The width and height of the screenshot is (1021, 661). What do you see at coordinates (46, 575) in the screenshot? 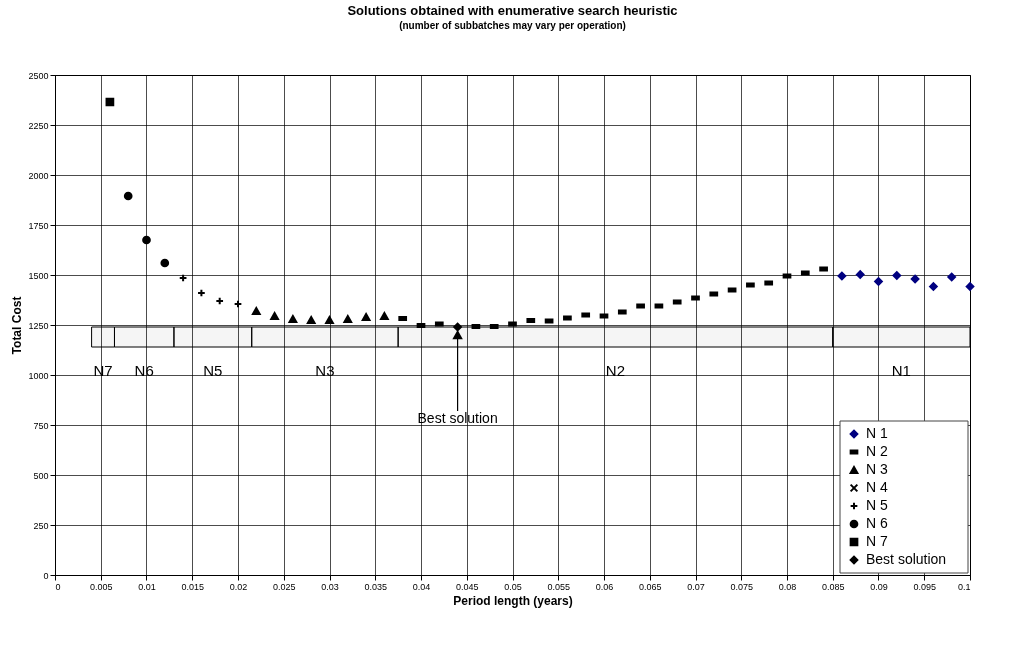
I see `y-tick-label: 0` at bounding box center [46, 575].